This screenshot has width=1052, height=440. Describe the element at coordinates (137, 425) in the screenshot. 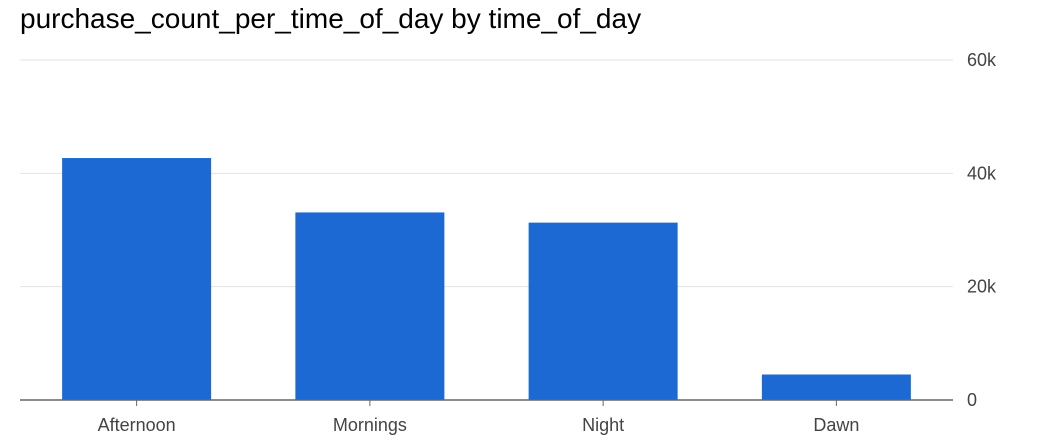

I see `x-tick-label: Afternoon` at that location.